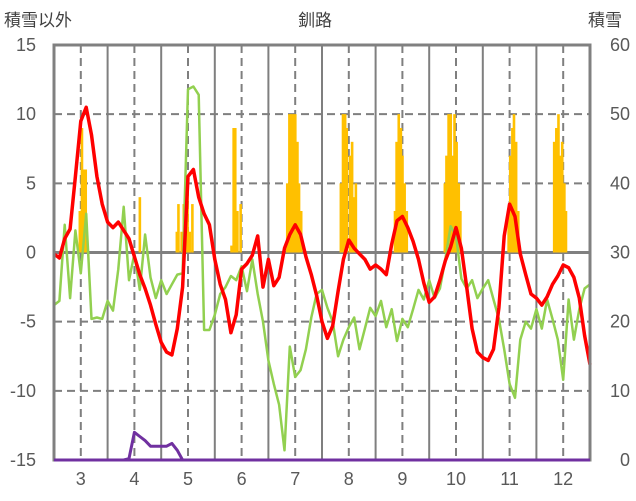 The image size is (636, 501). What do you see at coordinates (625, 460) in the screenshot?
I see `y-right-tick-label: 0` at bounding box center [625, 460].